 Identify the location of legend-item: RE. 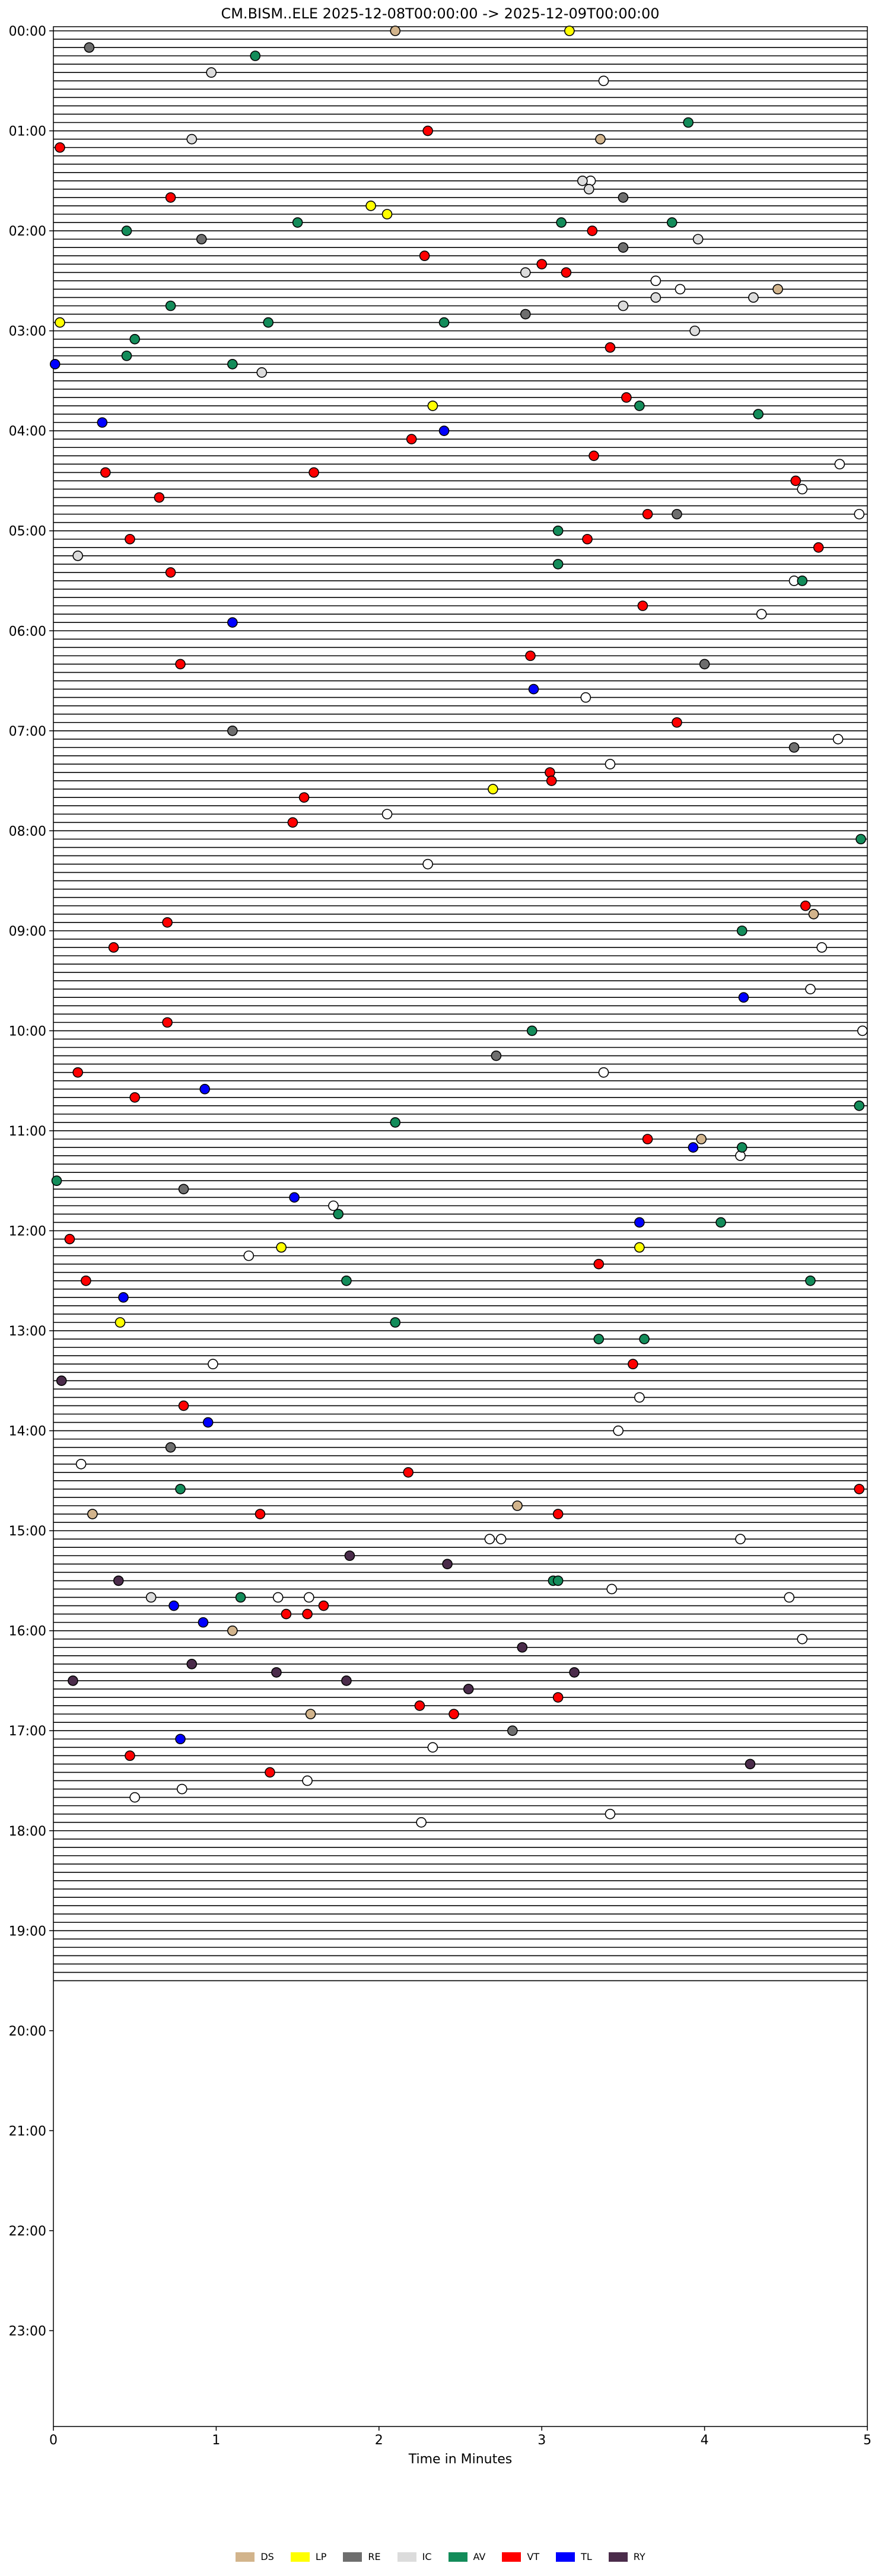
(362, 2556).